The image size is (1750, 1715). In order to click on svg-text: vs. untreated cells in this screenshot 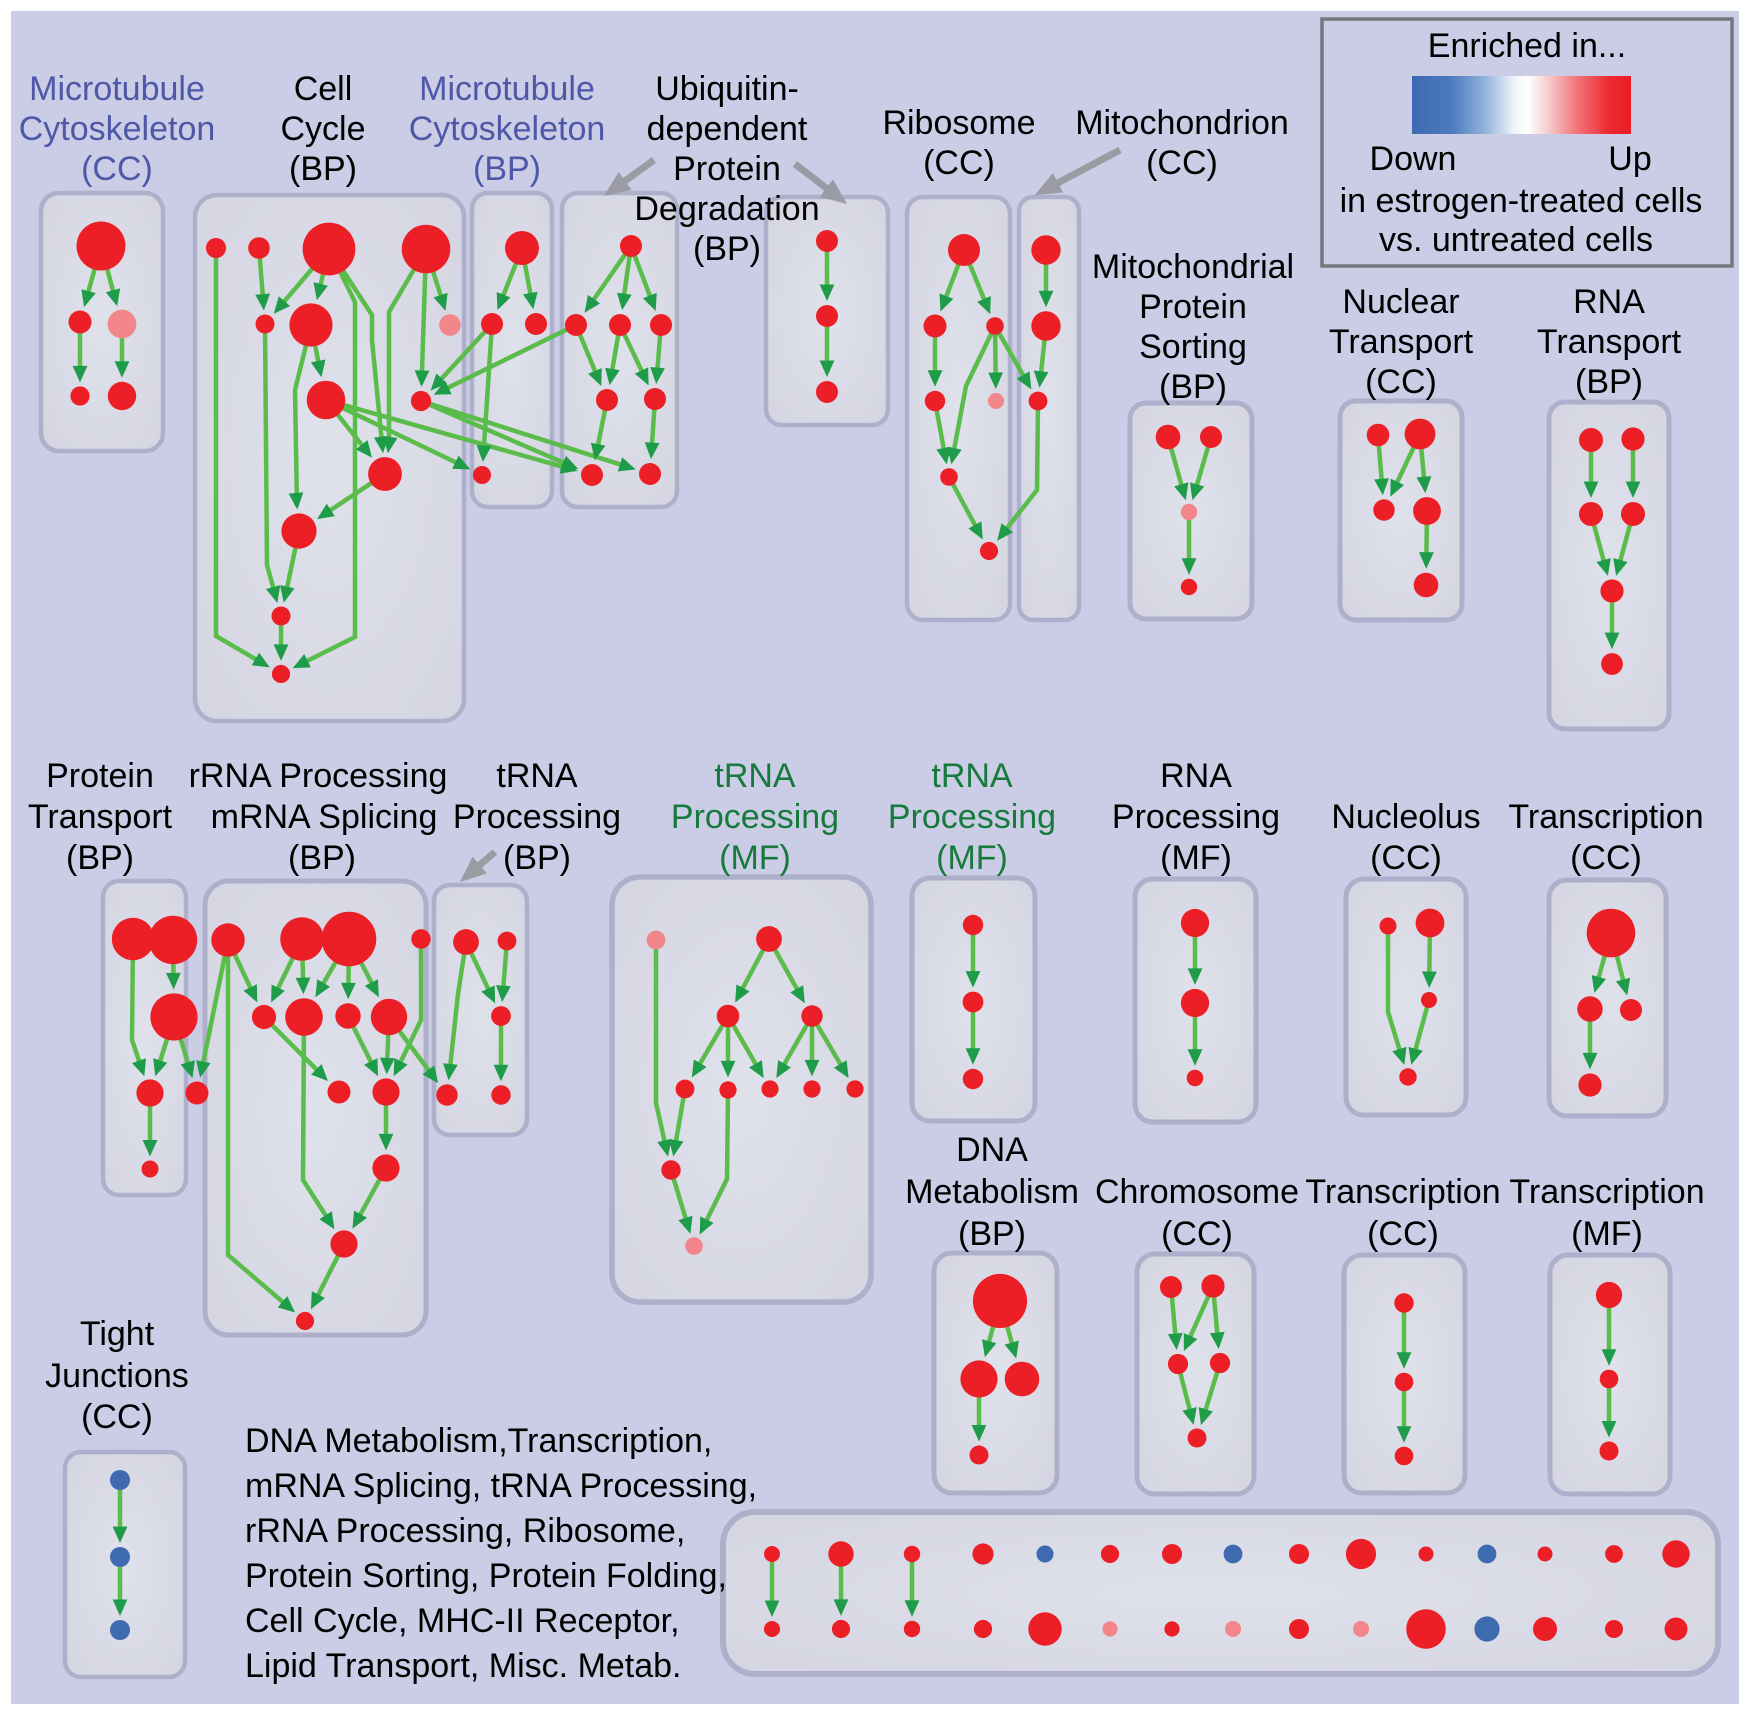, I will do `click(1516, 240)`.